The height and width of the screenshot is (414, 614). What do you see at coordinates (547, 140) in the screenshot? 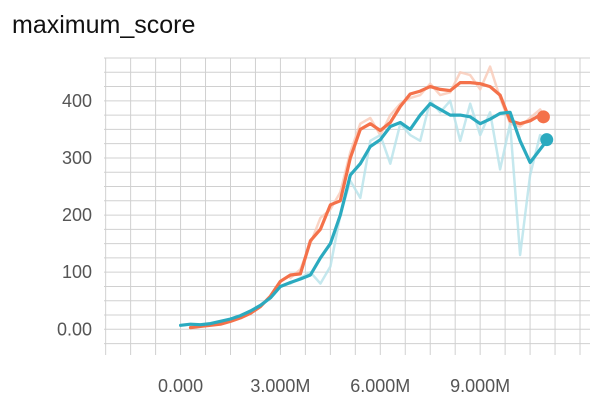
I see `teal-end-marker` at bounding box center [547, 140].